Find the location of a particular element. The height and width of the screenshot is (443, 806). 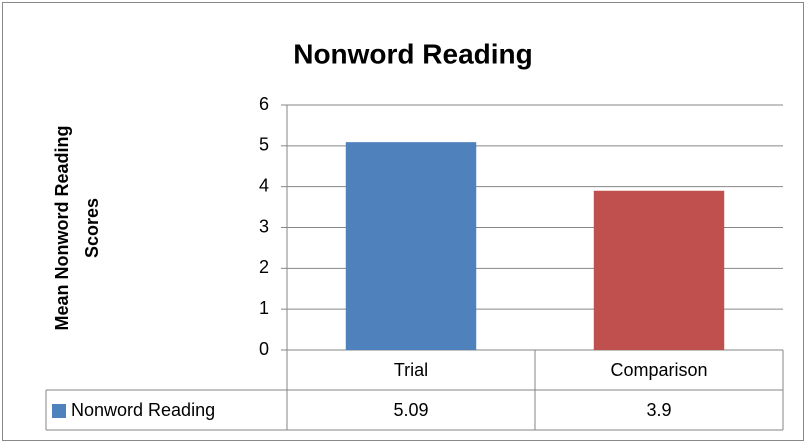

x-tick-label: Comparison is located at coordinates (658, 370).